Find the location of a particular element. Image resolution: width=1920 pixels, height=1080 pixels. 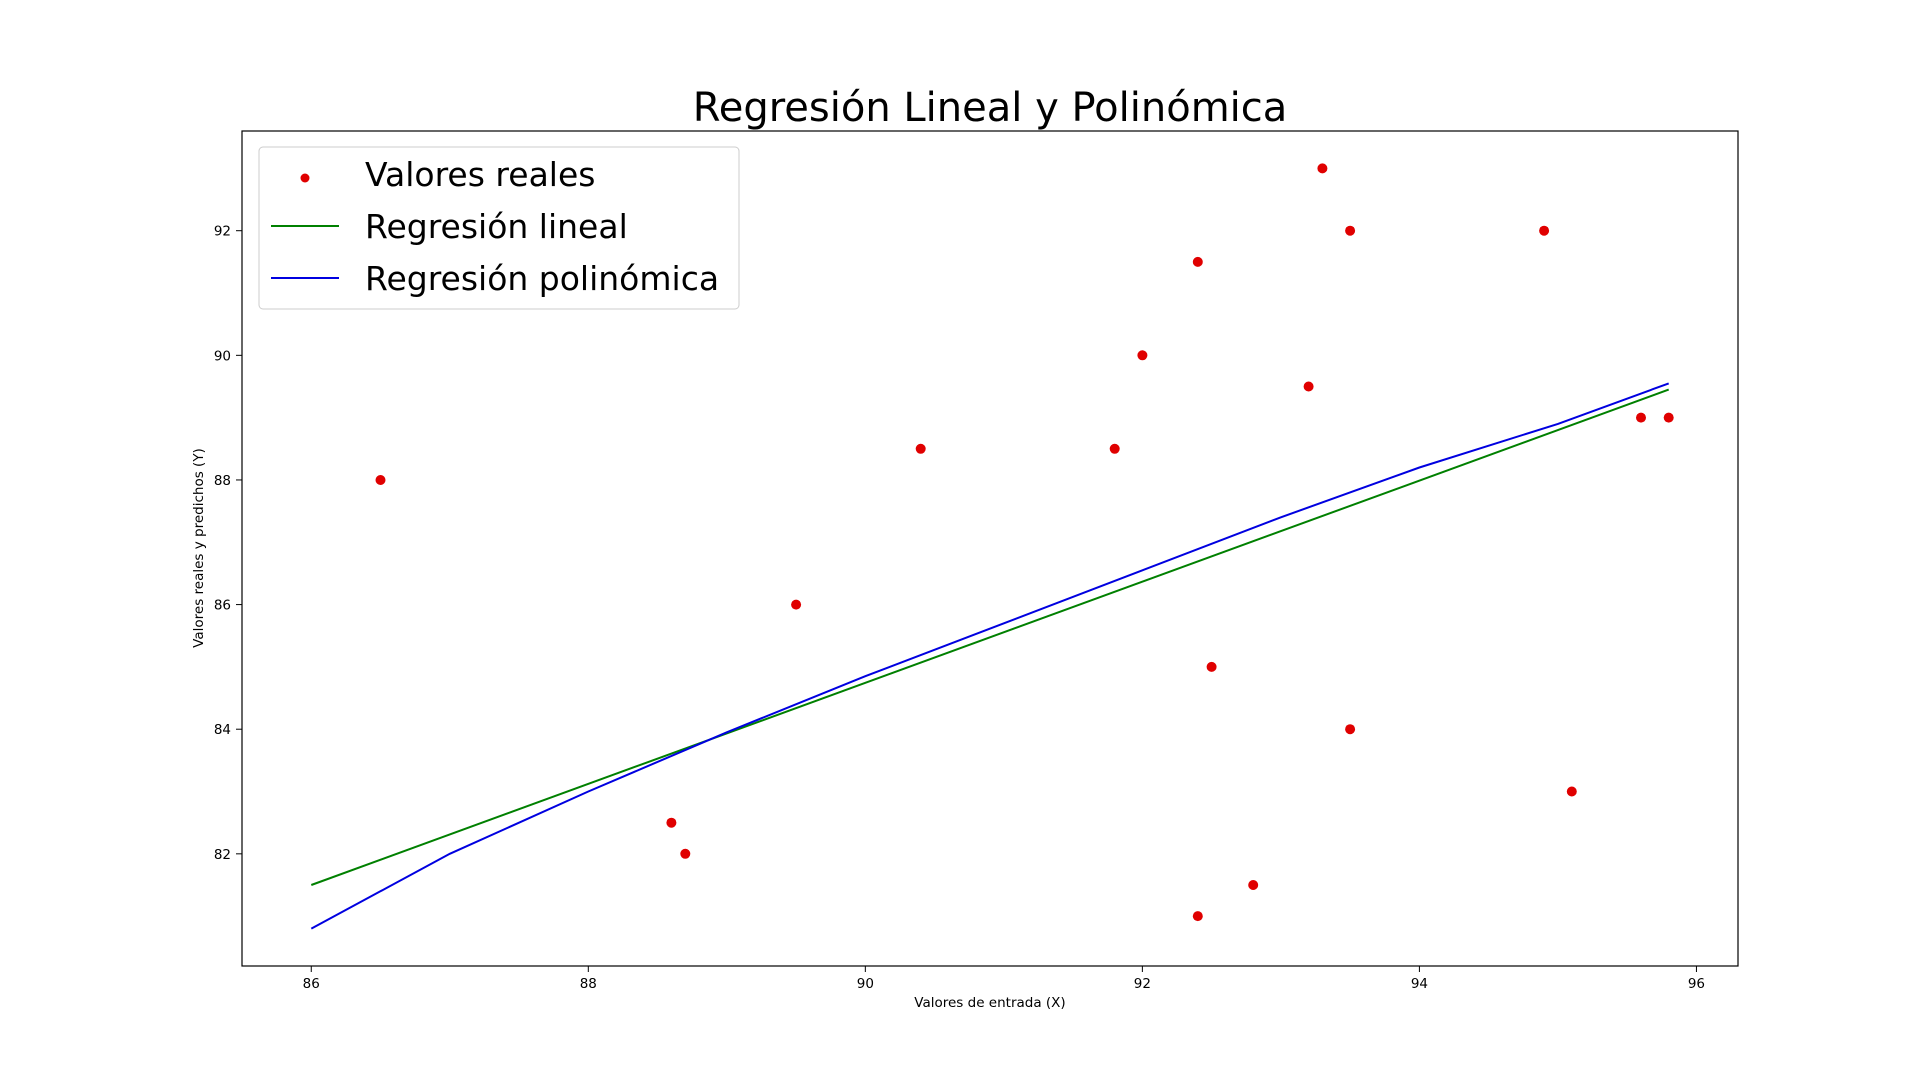

legend-marker-valores-reales is located at coordinates (305, 178).